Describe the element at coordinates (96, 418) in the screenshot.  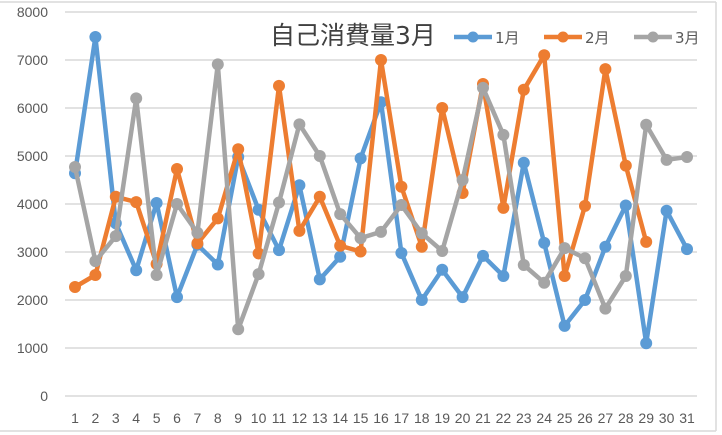
I see `x-tick-label: 2` at that location.